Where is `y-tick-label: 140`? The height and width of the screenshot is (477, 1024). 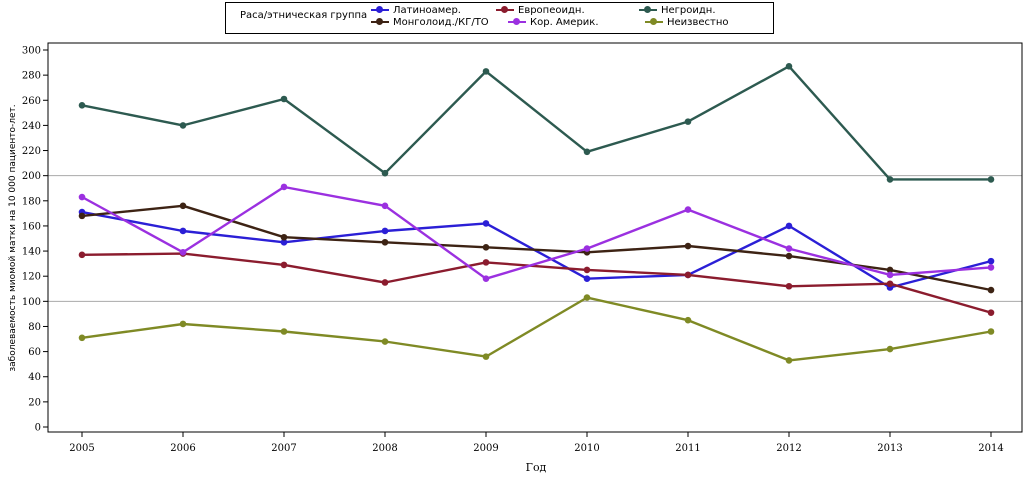
y-tick-label: 140 is located at coordinates (31, 252).